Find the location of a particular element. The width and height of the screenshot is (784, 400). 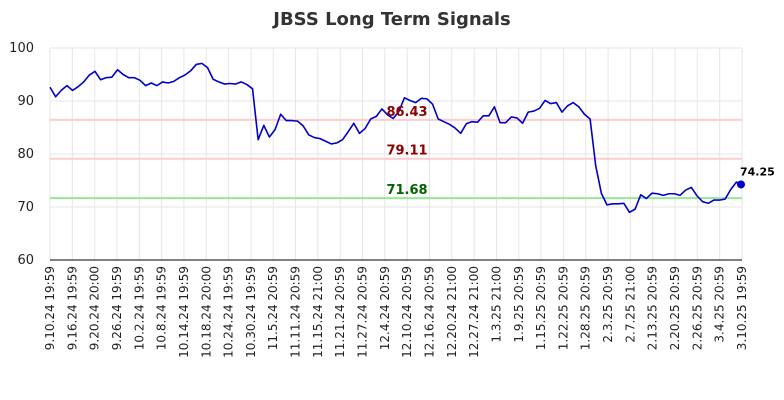

x-tick-label: 1.9.25 20:59 is located at coordinates (519, 304).